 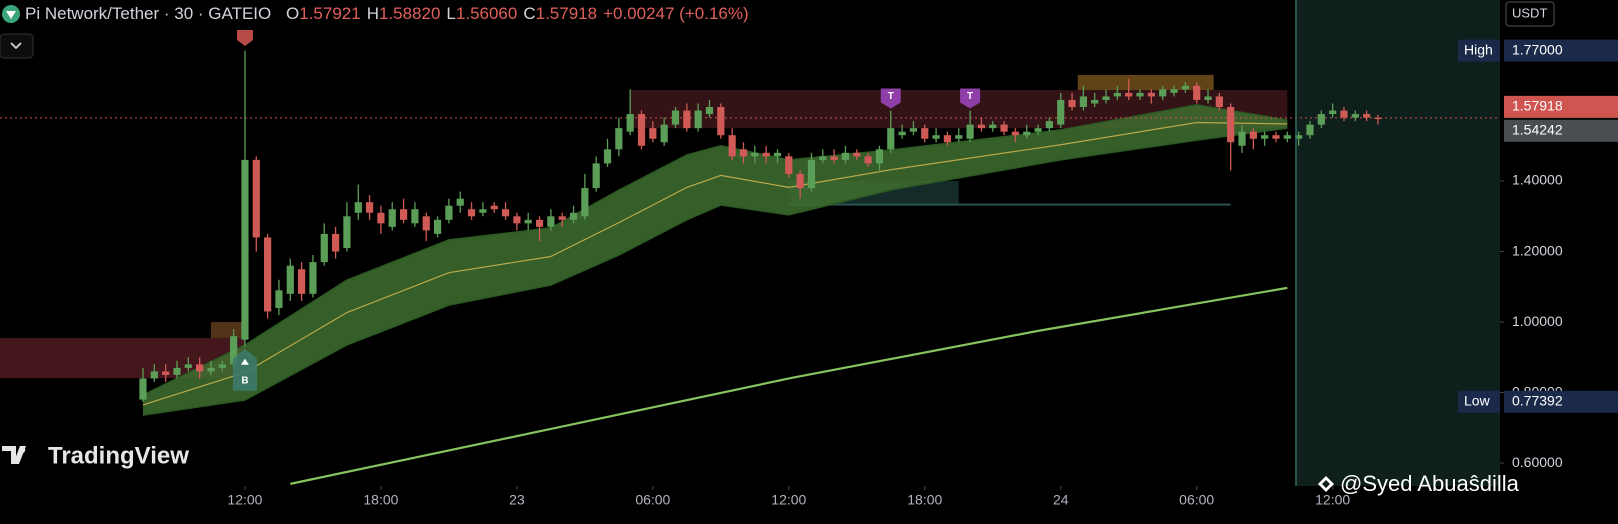 What do you see at coordinates (676, 13) in the screenshot?
I see `change: +0.00247 (+0.16%)` at bounding box center [676, 13].